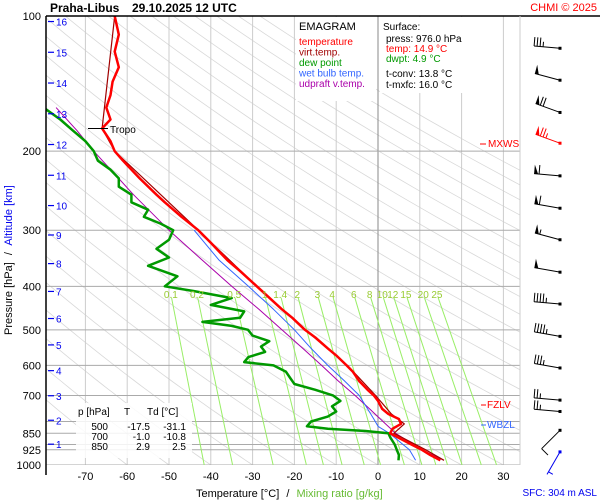 The height and width of the screenshot is (500, 600). Describe the element at coordinates (560, 493) in the screenshot. I see `sfc-label: SFC: 304 m ASL` at that location.